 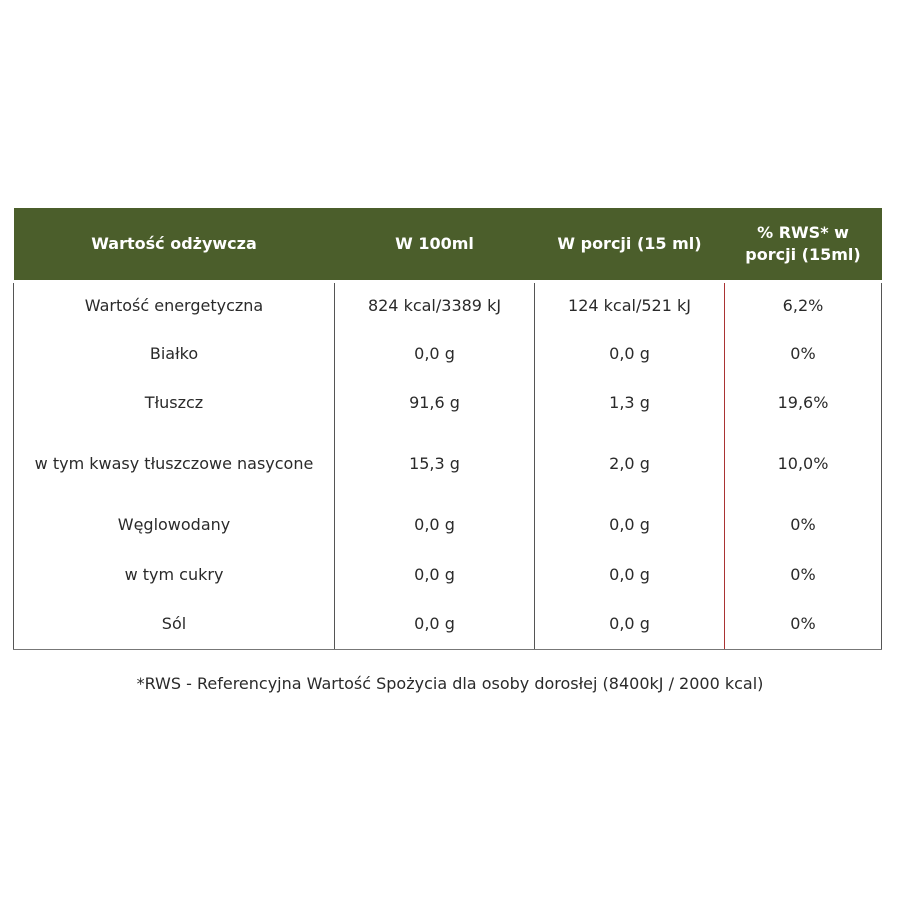 I want to click on table-row: Węglowodany 0,0 g 0,0 g 0%, so click(x=447, y=524).